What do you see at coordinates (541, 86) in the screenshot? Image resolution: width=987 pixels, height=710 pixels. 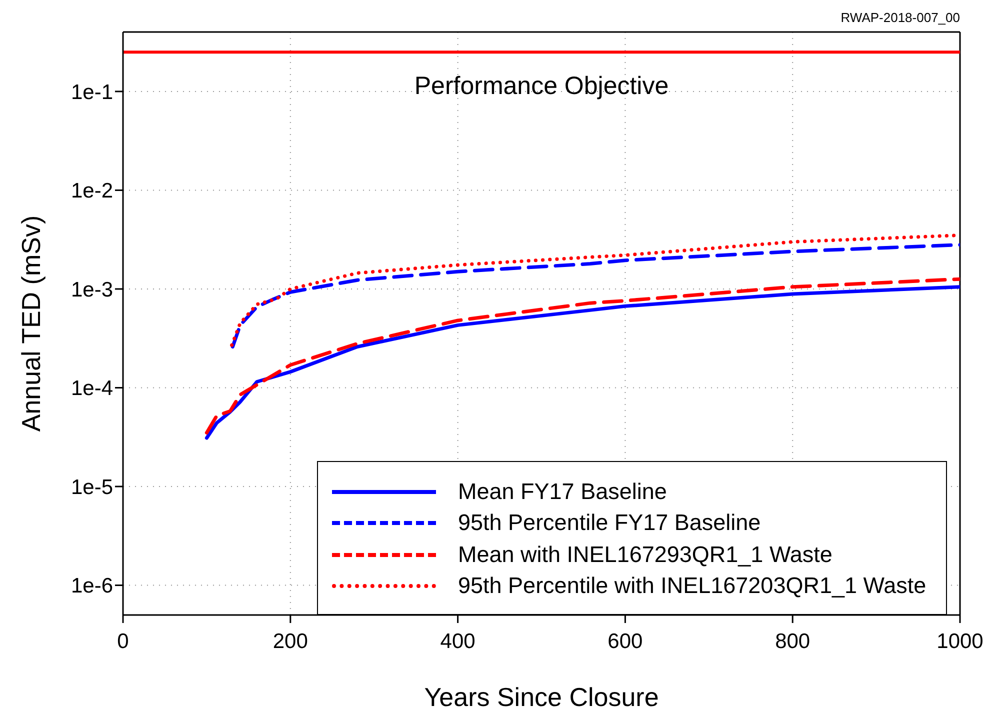 I see `ref-line-label: Performance Objective` at bounding box center [541, 86].